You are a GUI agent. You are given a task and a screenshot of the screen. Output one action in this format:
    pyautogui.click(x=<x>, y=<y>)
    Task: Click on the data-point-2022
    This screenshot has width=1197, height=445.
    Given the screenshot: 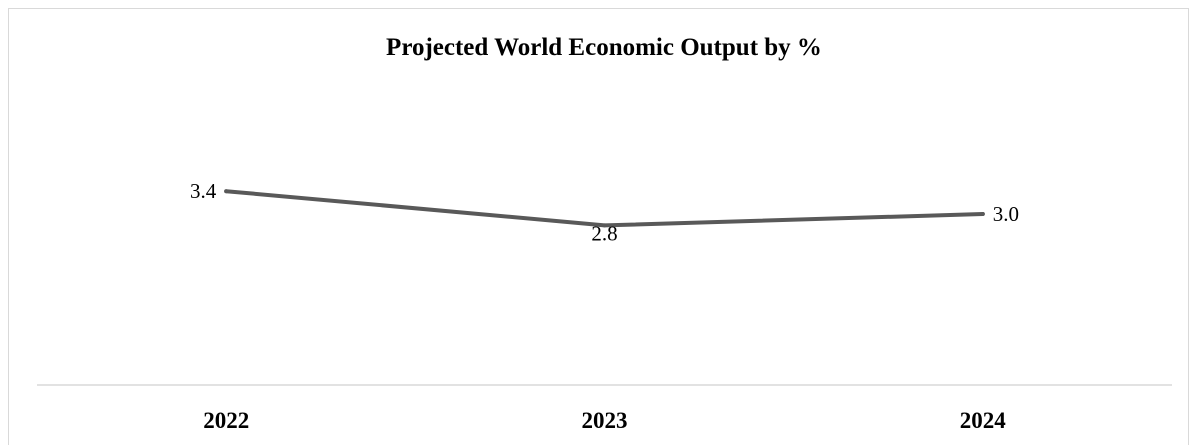 What is the action you would take?
    pyautogui.click(x=226, y=191)
    